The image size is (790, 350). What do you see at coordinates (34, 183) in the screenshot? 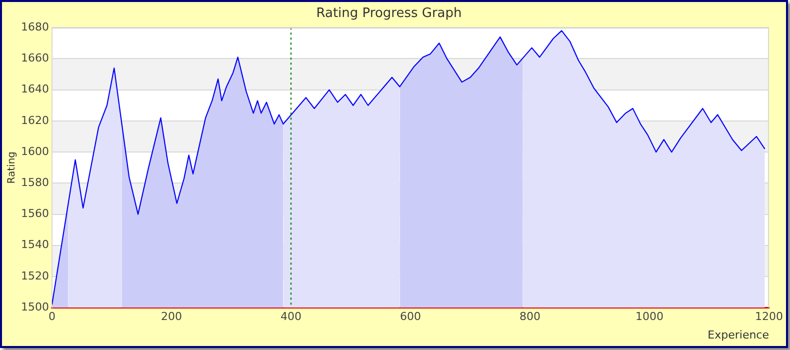
I see `y-tick-label: 1580` at bounding box center [34, 183].